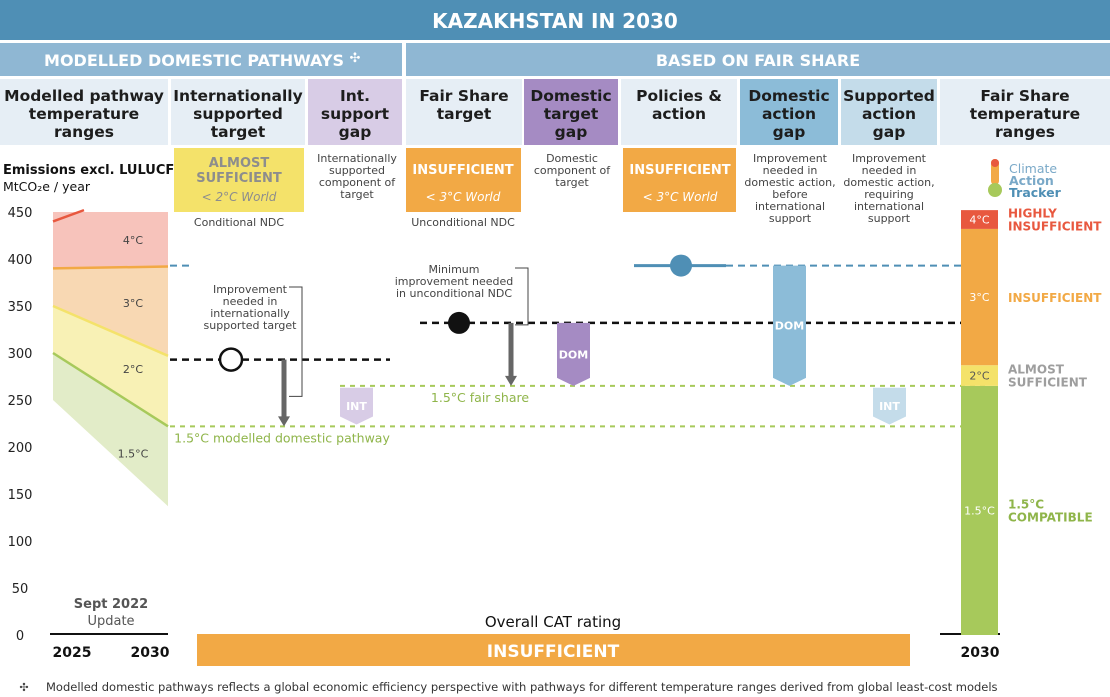 The image size is (1110, 697). What do you see at coordinates (889, 112) in the screenshot?
I see `column-header-supported_action_gap` at bounding box center [889, 112].